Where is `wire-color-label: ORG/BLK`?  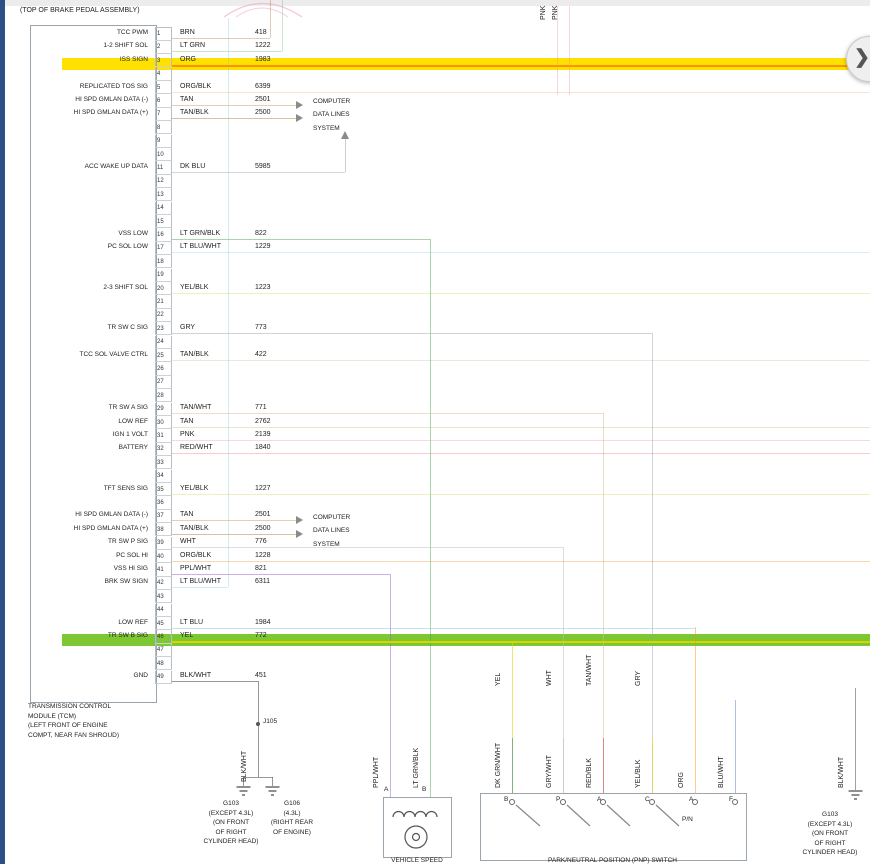 wire-color-label: ORG/BLK is located at coordinates (196, 86).